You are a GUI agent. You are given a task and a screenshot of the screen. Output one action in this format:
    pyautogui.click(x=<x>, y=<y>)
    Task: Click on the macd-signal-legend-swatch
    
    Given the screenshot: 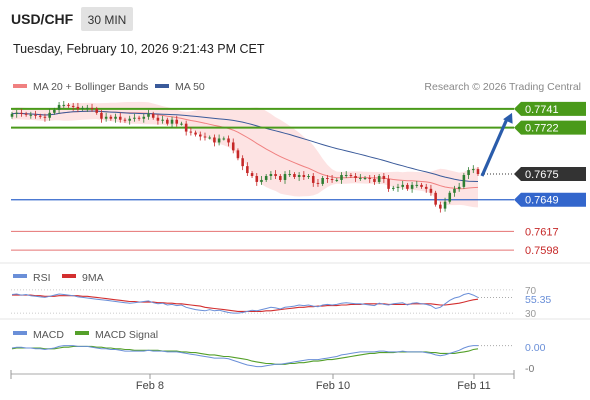 What is the action you would take?
    pyautogui.click(x=82, y=333)
    